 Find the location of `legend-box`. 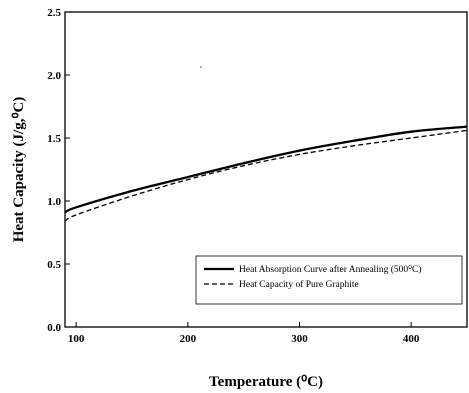

legend-box is located at coordinates (329, 280).